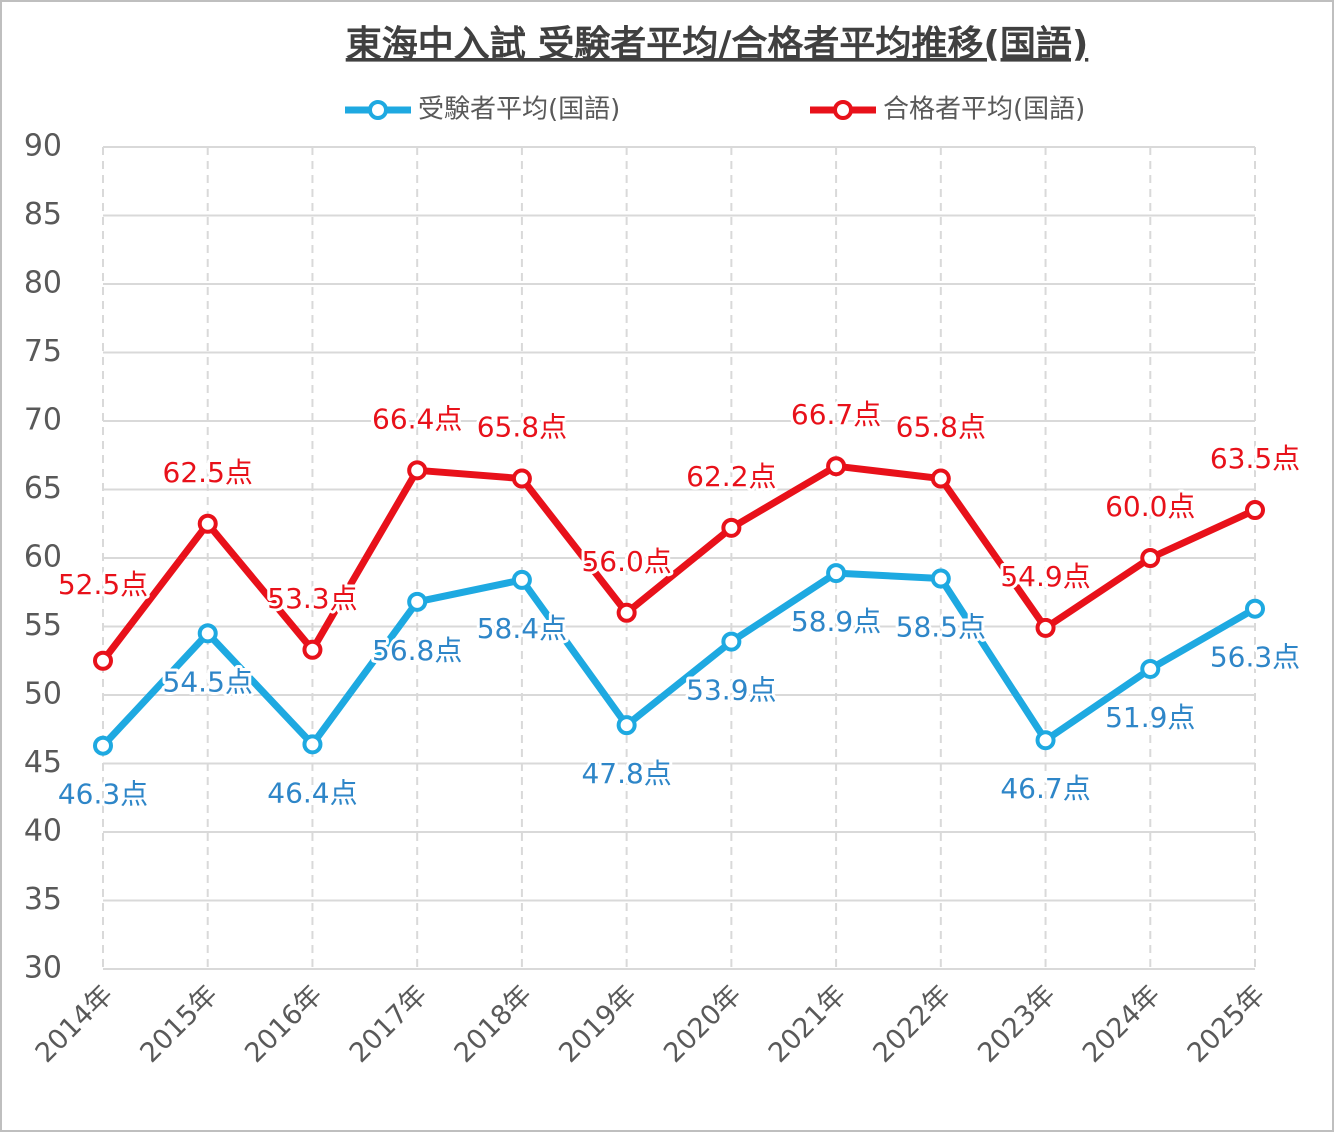  What do you see at coordinates (1255, 657) in the screenshot?
I see `data-label: 56.3点` at bounding box center [1255, 657].